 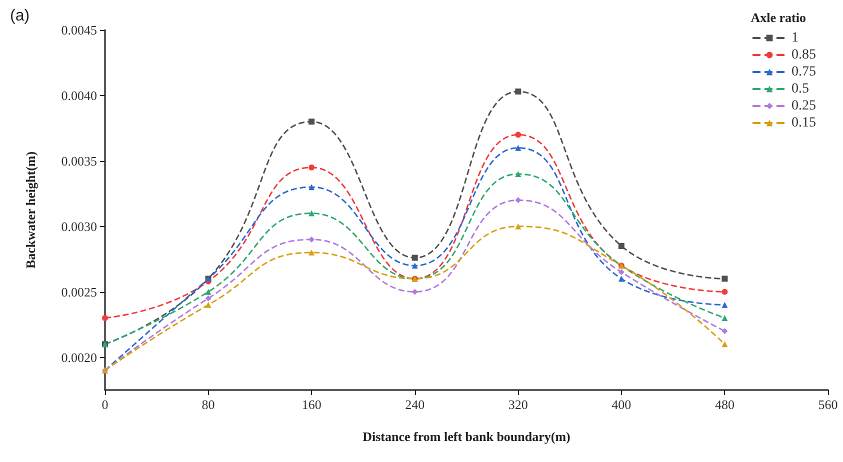 I want to click on y-axis-title: Backwater height(m), so click(x=30, y=210).